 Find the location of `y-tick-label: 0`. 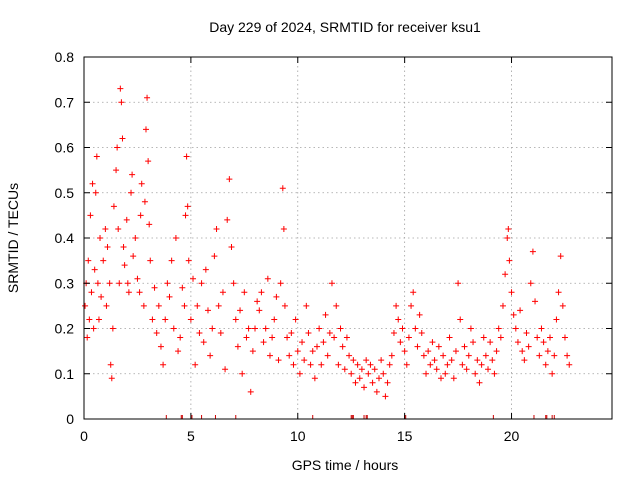

y-tick-label: 0 is located at coordinates (70, 419).